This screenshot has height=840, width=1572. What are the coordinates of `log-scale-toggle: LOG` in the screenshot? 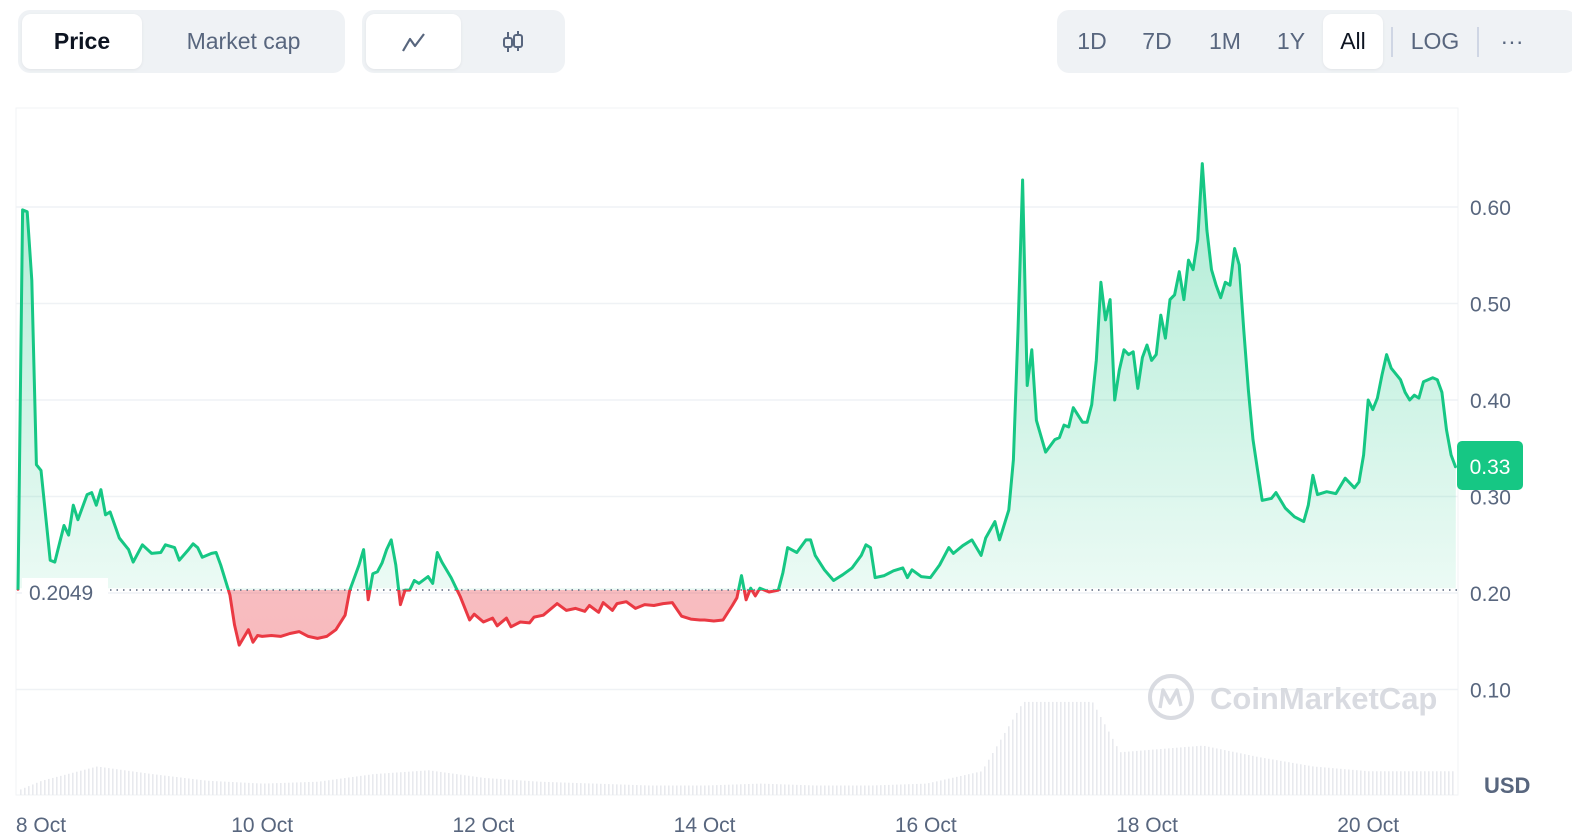 It's located at (1435, 41).